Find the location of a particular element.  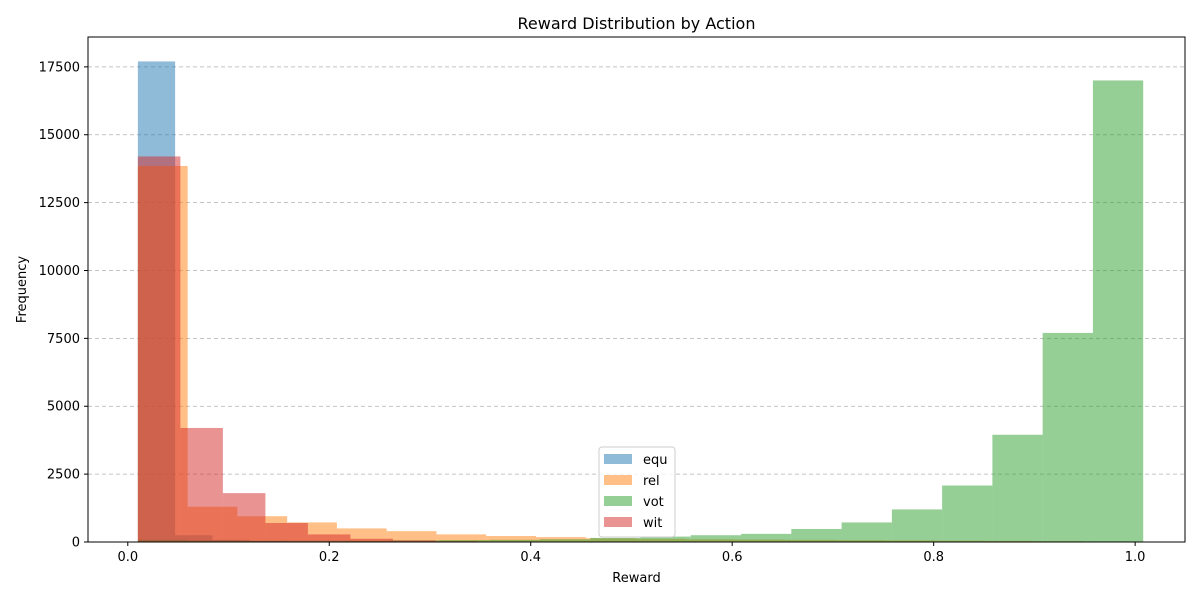

y-tick-label: 10000 is located at coordinates (59, 271).